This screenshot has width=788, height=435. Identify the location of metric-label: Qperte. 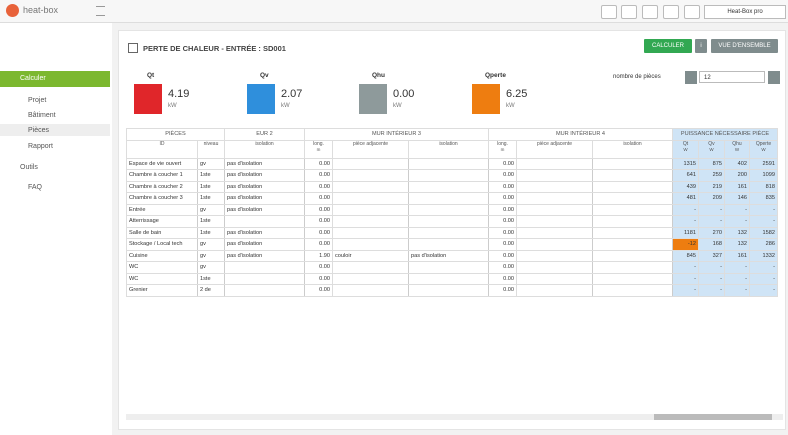
(495, 75).